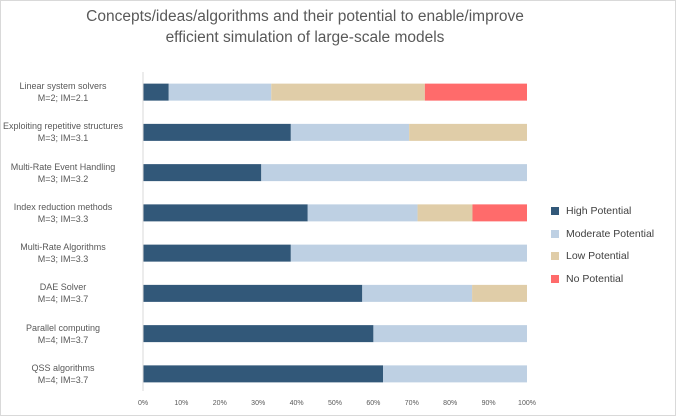 Image resolution: width=676 pixels, height=416 pixels. Describe the element at coordinates (219, 403) in the screenshot. I see `x-tick-label: 20%` at that location.